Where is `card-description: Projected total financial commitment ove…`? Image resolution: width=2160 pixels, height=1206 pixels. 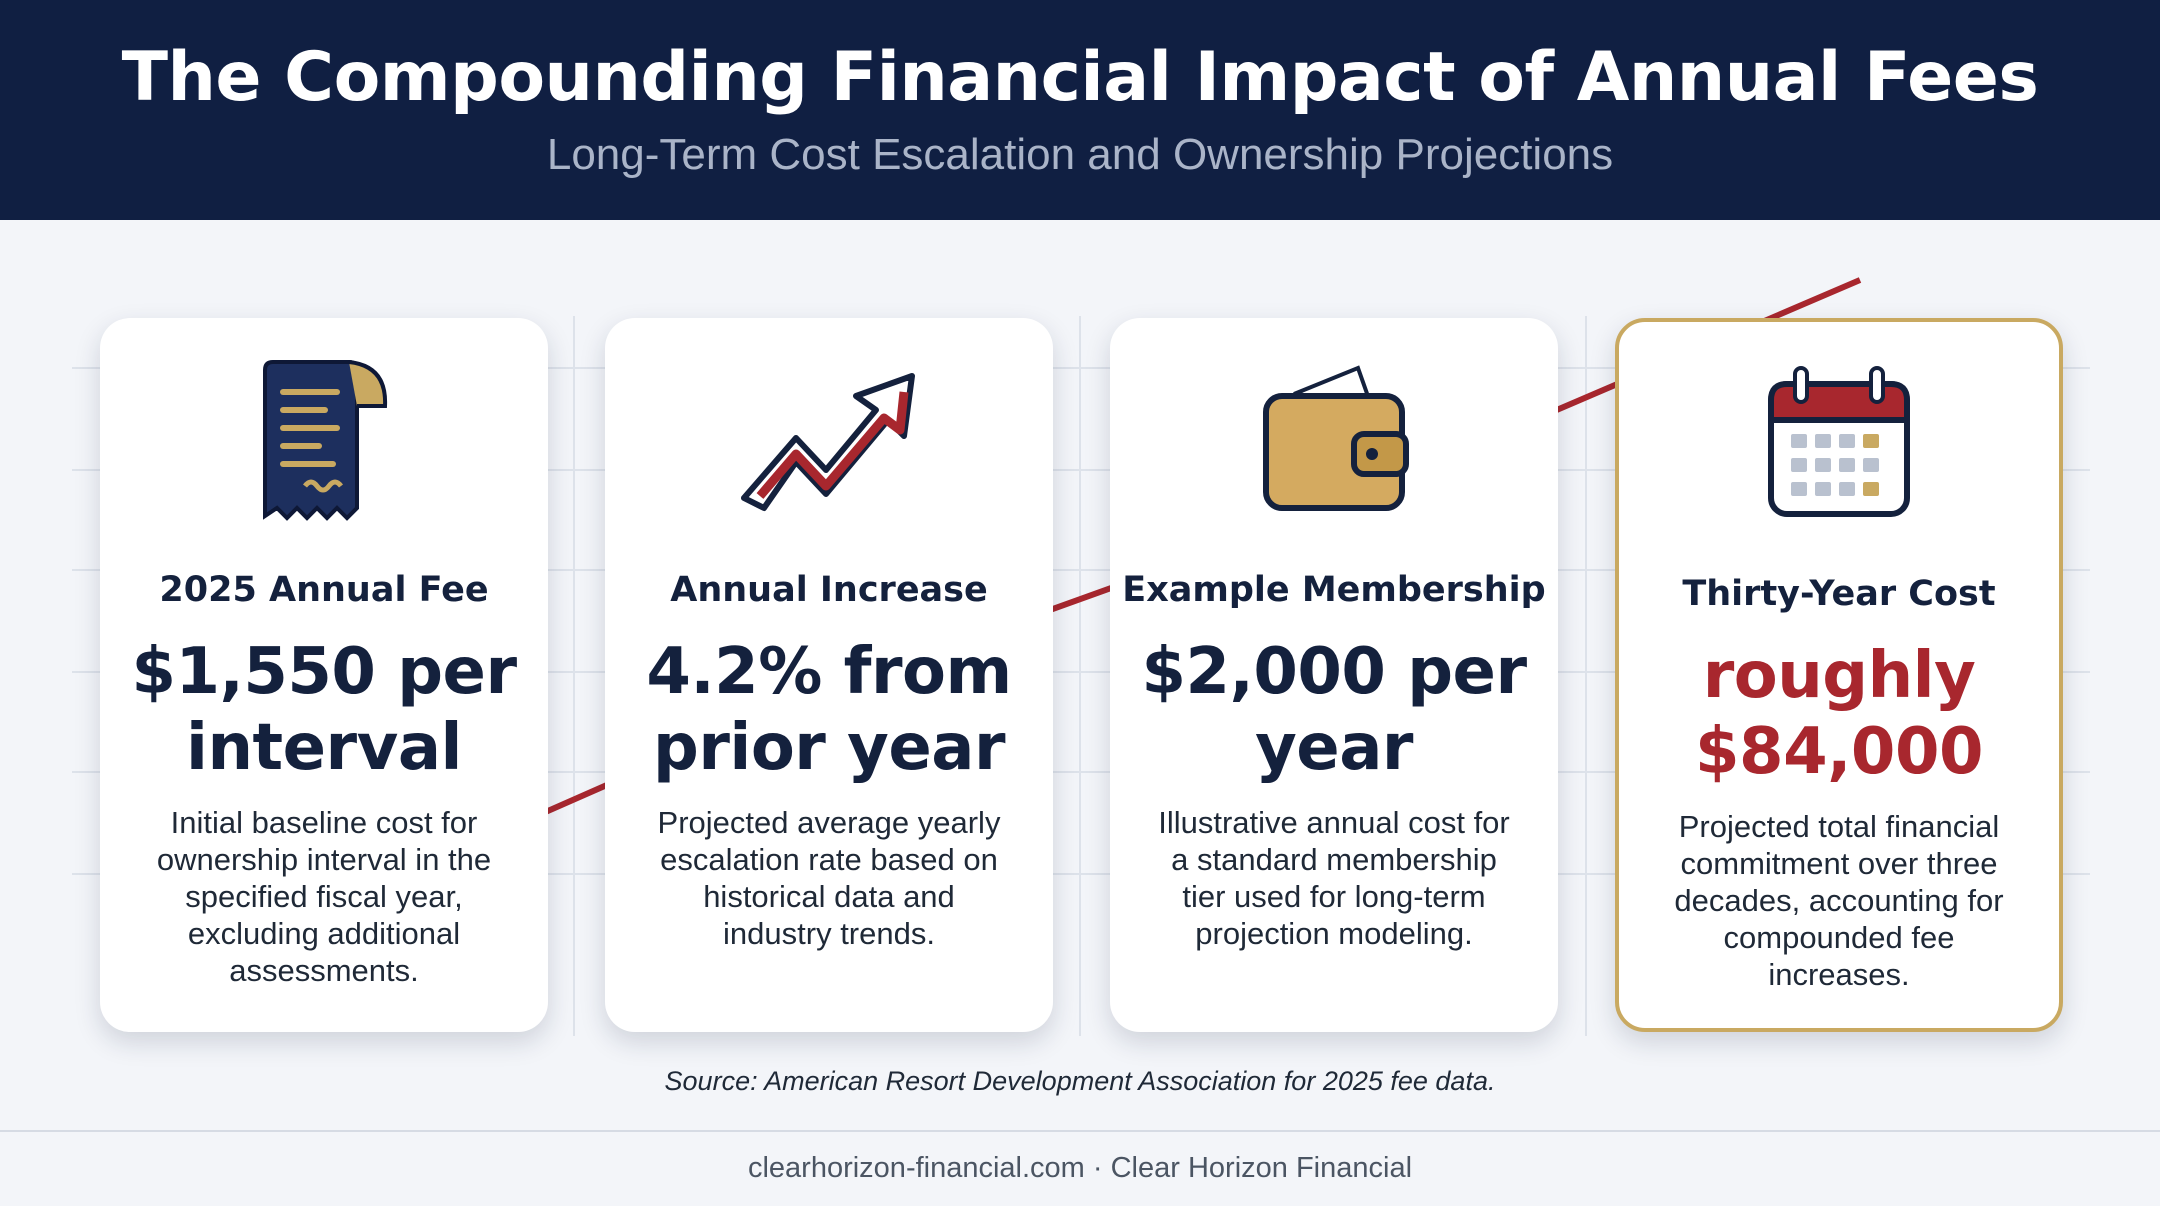 card-description: Projected total financial commitment ove… is located at coordinates (1839, 900).